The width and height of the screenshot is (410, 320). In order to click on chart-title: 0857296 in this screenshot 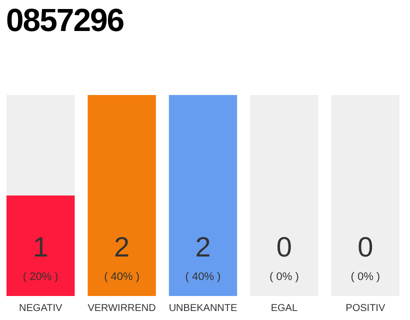, I will do `click(65, 20)`.